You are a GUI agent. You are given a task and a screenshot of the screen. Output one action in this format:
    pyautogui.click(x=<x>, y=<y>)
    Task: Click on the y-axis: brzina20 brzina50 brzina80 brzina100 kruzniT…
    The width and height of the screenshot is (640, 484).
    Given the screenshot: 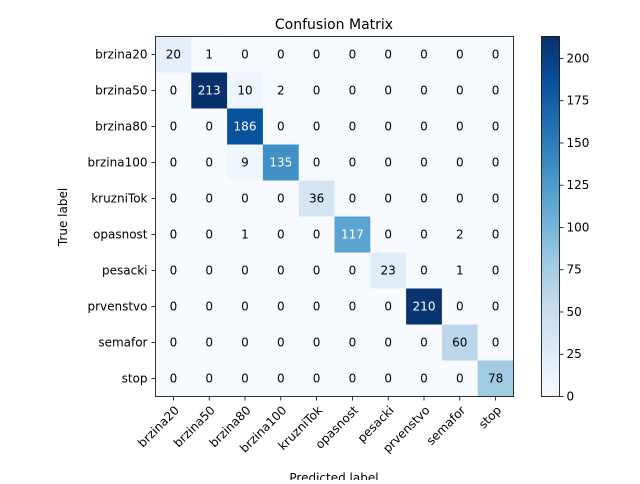 What is the action you would take?
    pyautogui.click(x=121, y=217)
    